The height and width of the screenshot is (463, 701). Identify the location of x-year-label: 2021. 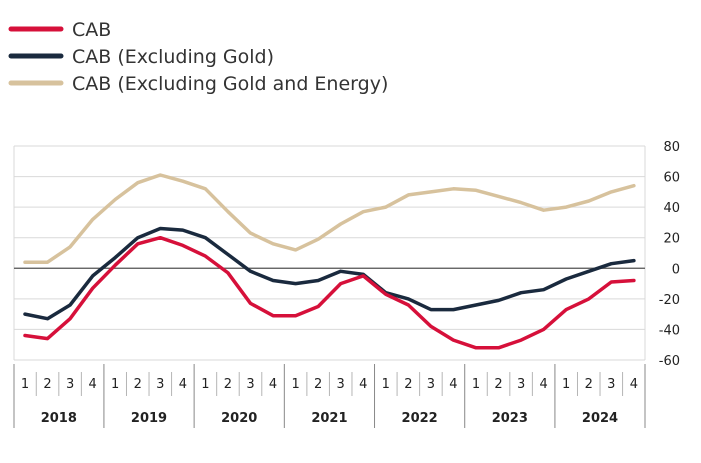
(329, 418).